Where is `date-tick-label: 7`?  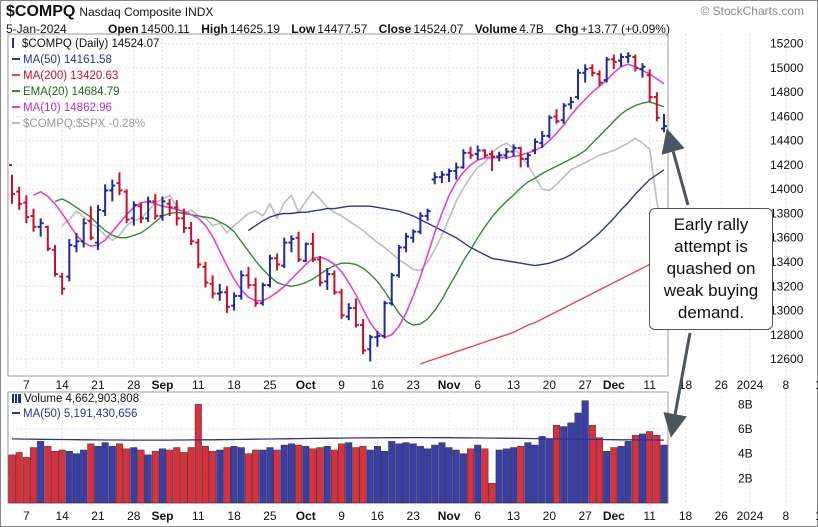 date-tick-label: 7 is located at coordinates (26, 516).